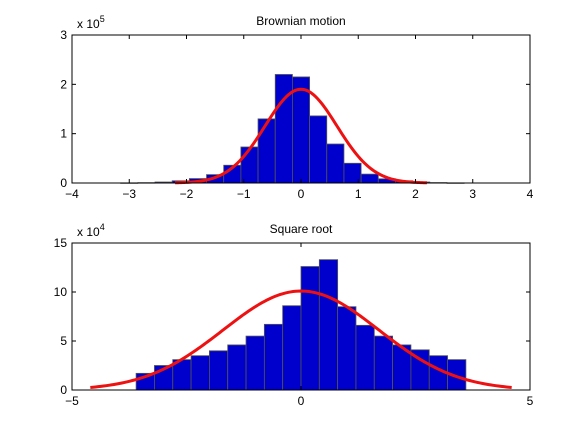 The height and width of the screenshot is (439, 584). I want to click on brownian-y-tick-label: 0, so click(63, 183).